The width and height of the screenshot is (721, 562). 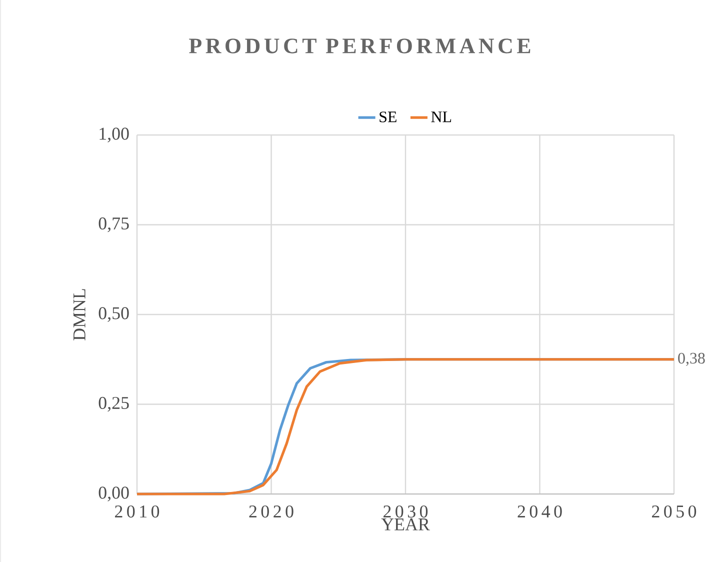 I want to click on x-axis-title: YEAR, so click(x=405, y=524).